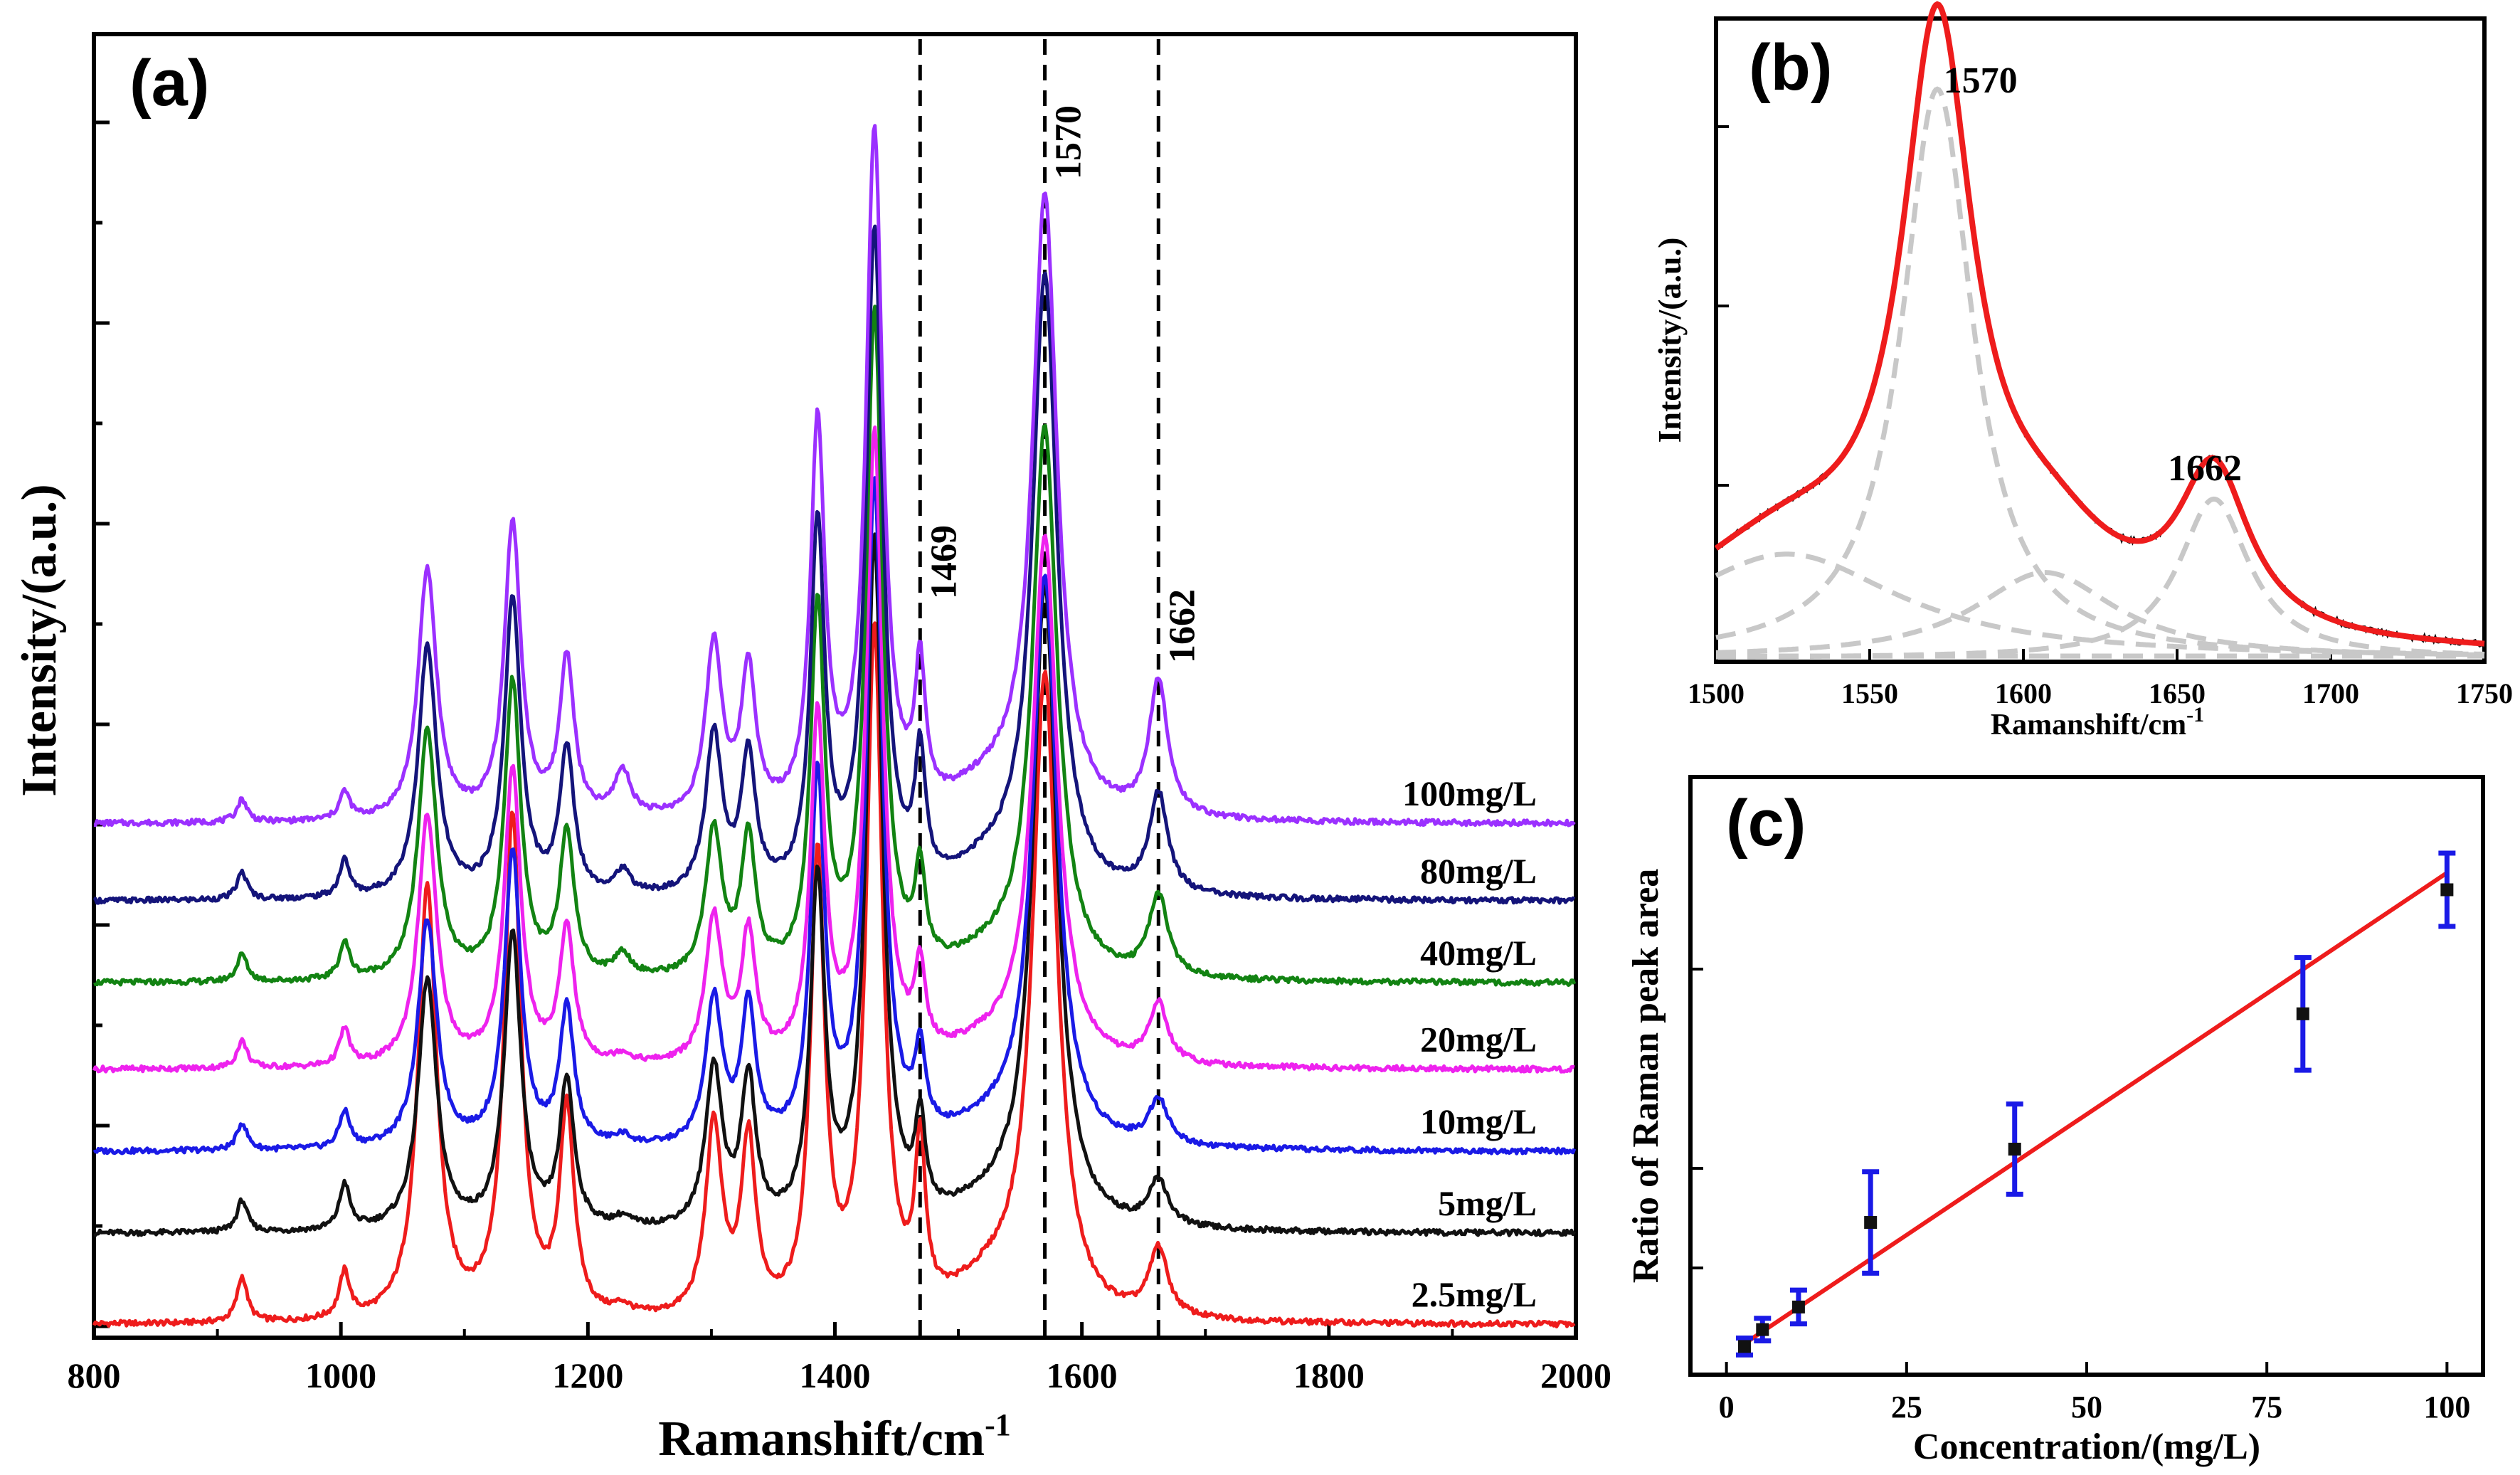 The width and height of the screenshot is (2520, 1475). Describe the element at coordinates (1766, 824) in the screenshot. I see `panel-c-label: (c)` at that location.